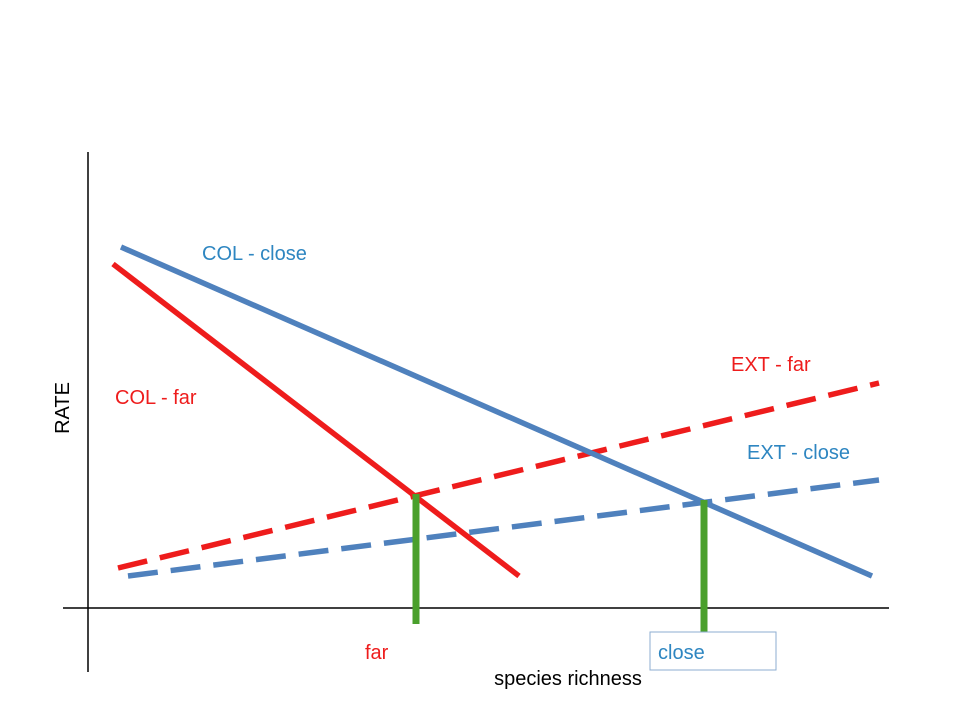  Describe the element at coordinates (568, 679) in the screenshot. I see `x-axis-label: species richness` at that location.